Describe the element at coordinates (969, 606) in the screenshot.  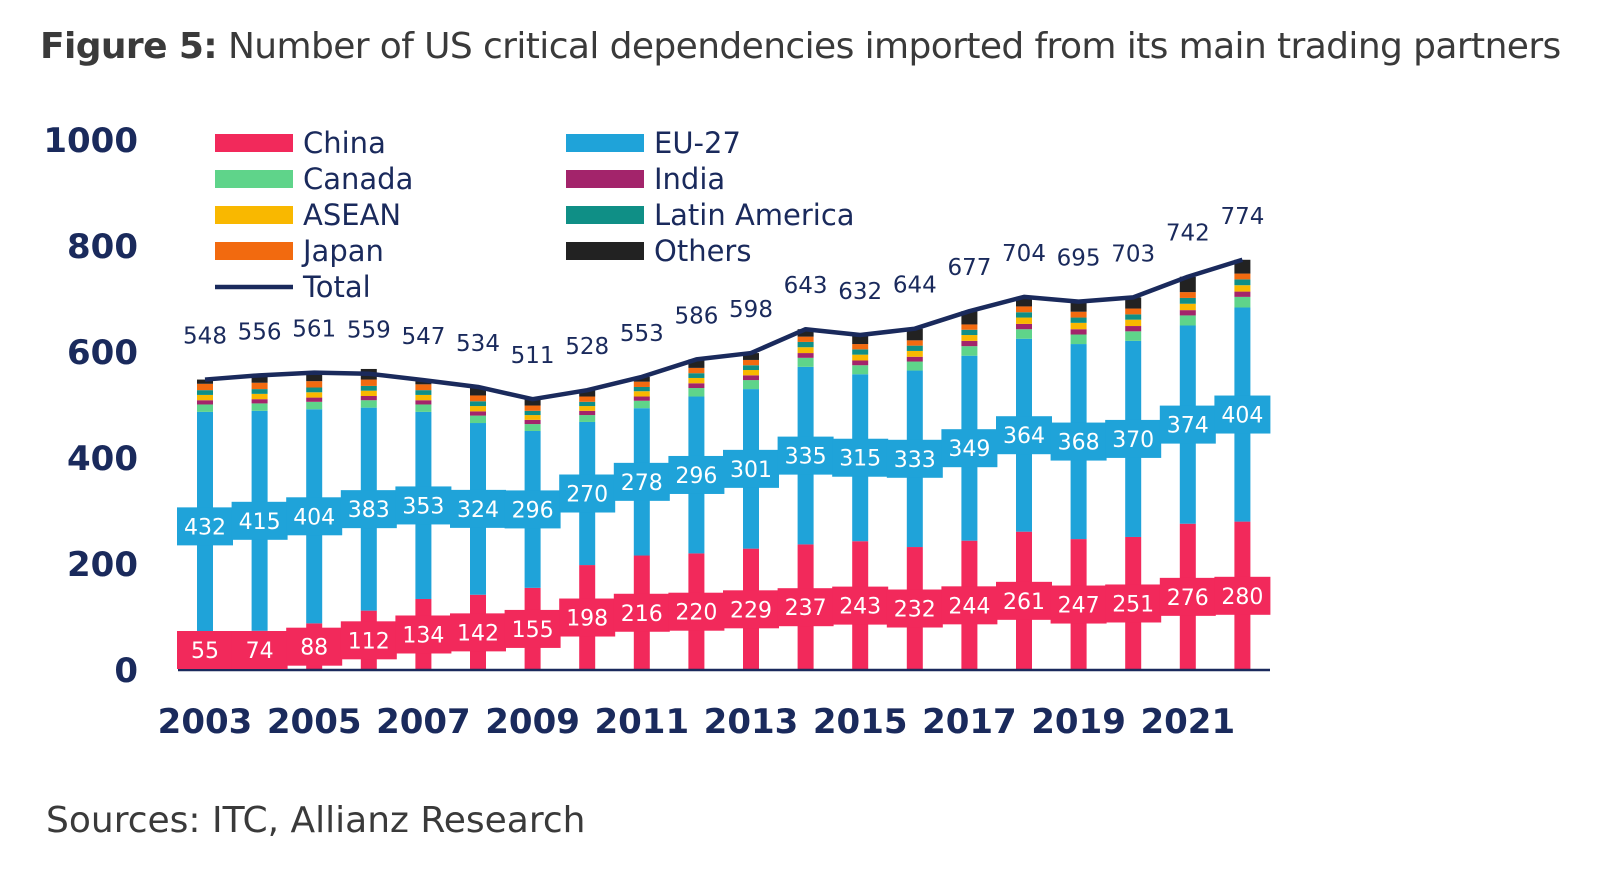
I see `china-data-label: 244` at that location.